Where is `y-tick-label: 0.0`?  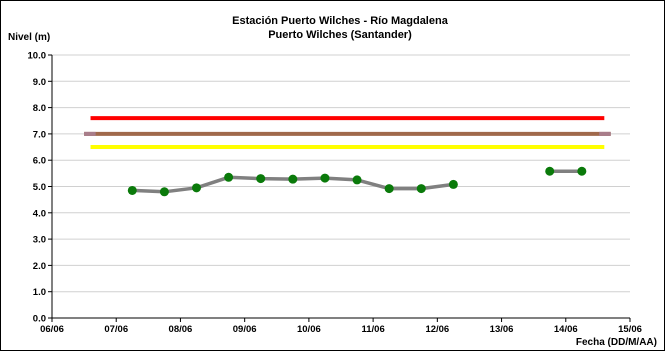
y-tick-label: 0.0 is located at coordinates (39, 319).